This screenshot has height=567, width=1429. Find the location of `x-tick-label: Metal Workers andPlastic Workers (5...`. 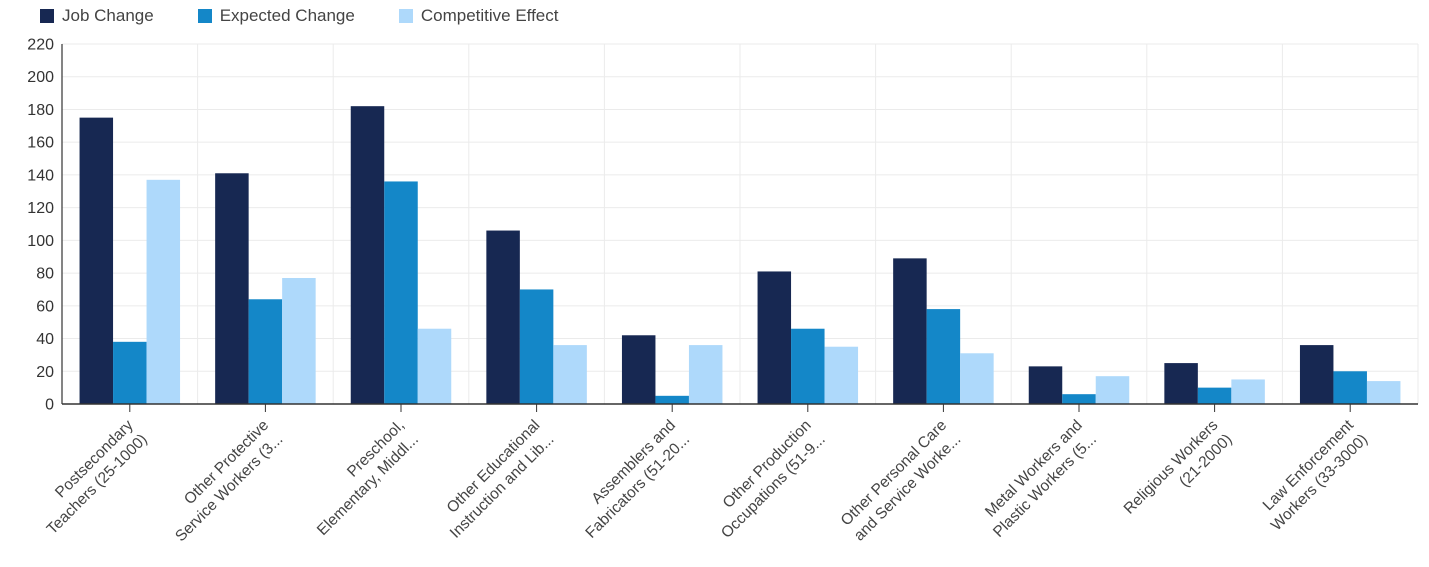

x-tick-label: Metal Workers andPlastic Workers (5... is located at coordinates (1038, 479).